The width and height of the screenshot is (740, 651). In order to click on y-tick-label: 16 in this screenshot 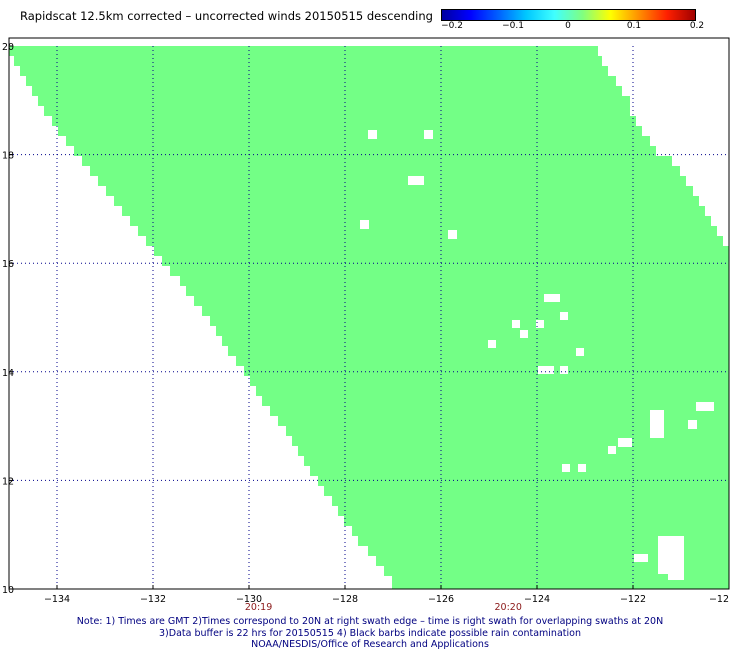, I will do `click(8, 264)`.